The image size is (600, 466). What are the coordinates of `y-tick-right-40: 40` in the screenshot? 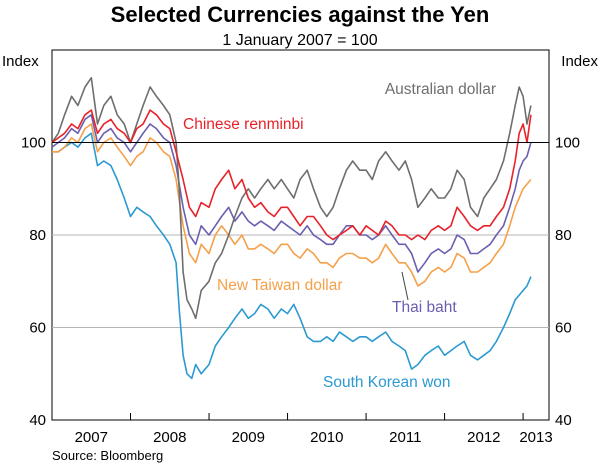 It's located at (563, 420).